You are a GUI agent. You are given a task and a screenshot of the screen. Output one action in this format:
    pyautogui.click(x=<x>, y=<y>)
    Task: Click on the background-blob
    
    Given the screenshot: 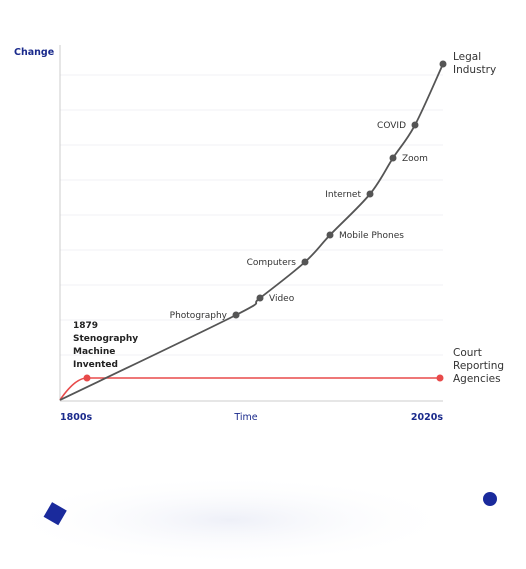 What is the action you would take?
    pyautogui.click(x=230, y=520)
    